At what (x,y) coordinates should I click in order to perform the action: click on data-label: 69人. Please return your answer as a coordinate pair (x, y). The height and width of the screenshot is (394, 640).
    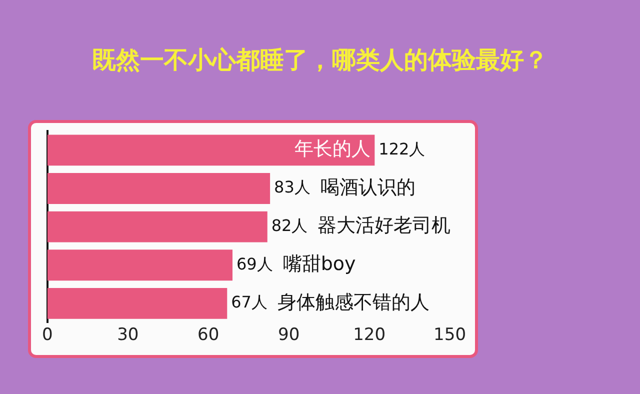
    Looking at the image, I should click on (254, 264).